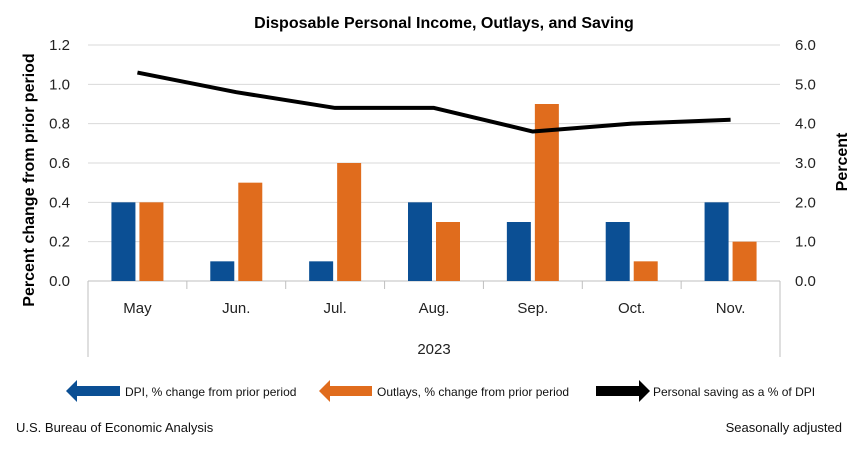 The image size is (865, 450). I want to click on source-note: U.S. Bureau of Economic Analysis, so click(115, 427).